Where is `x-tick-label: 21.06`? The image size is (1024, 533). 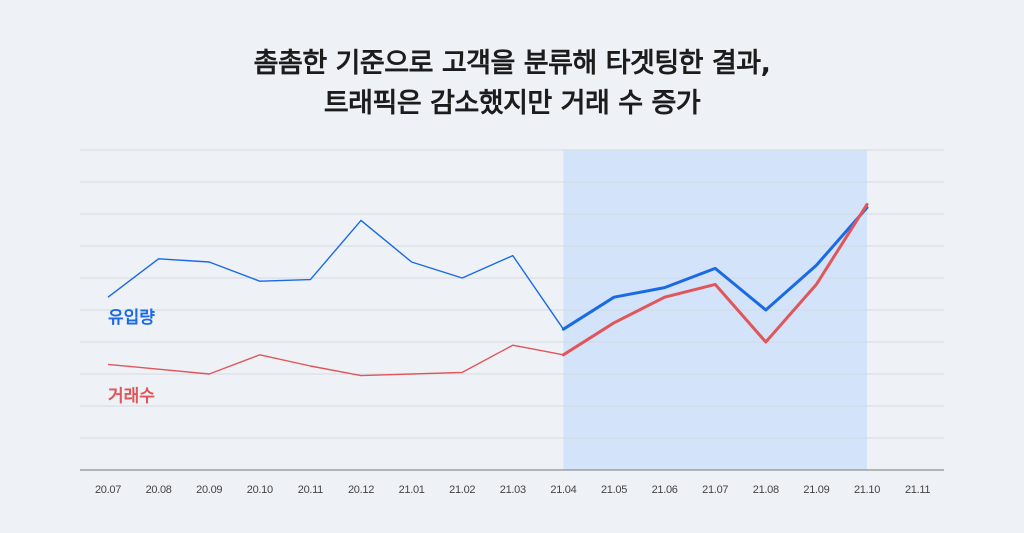
x-tick-label: 21.06 is located at coordinates (665, 490).